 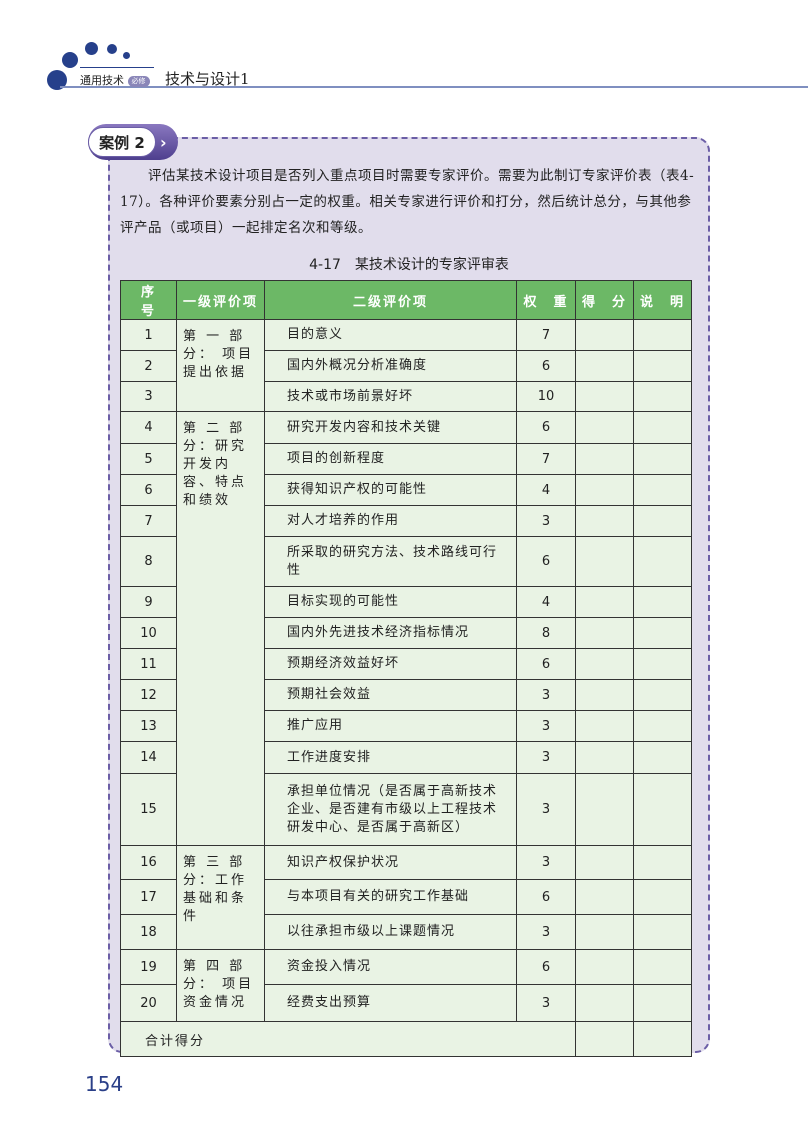 I want to click on table-row: 3 技术或市场前景好坏 10, so click(x=406, y=396).